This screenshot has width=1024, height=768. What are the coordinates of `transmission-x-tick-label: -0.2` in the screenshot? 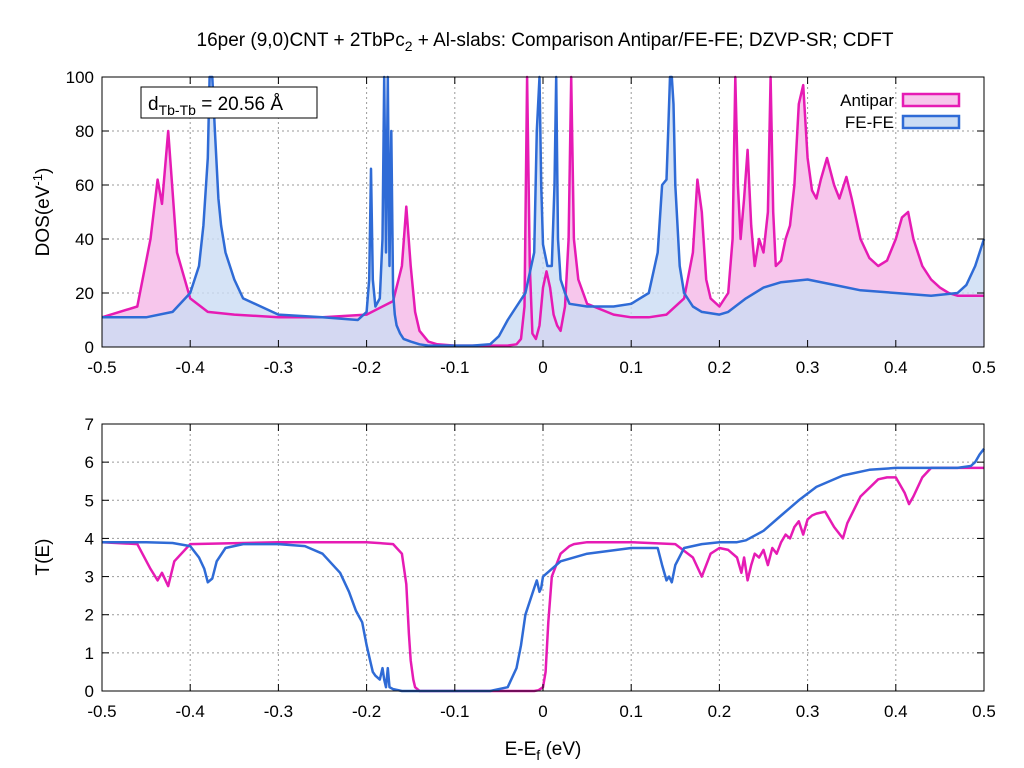 It's located at (366, 711).